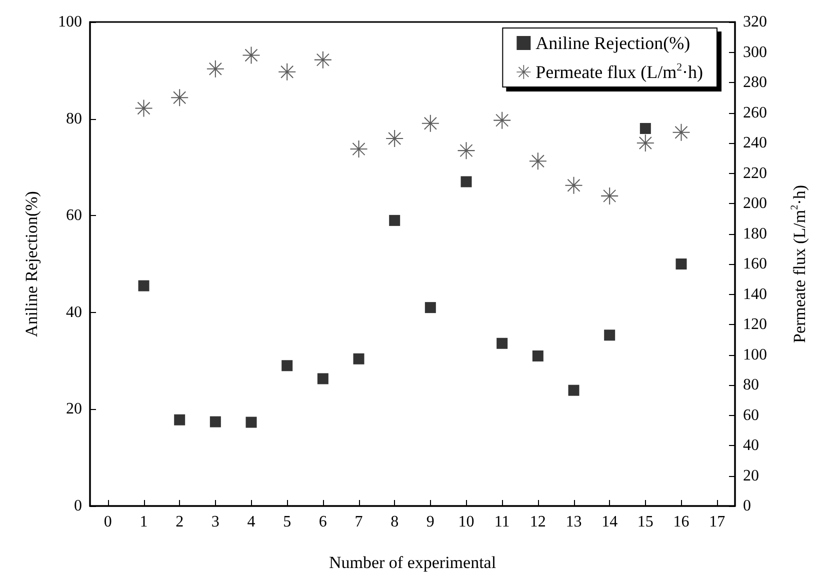  I want to click on x-tick-label: 2, so click(180, 522).